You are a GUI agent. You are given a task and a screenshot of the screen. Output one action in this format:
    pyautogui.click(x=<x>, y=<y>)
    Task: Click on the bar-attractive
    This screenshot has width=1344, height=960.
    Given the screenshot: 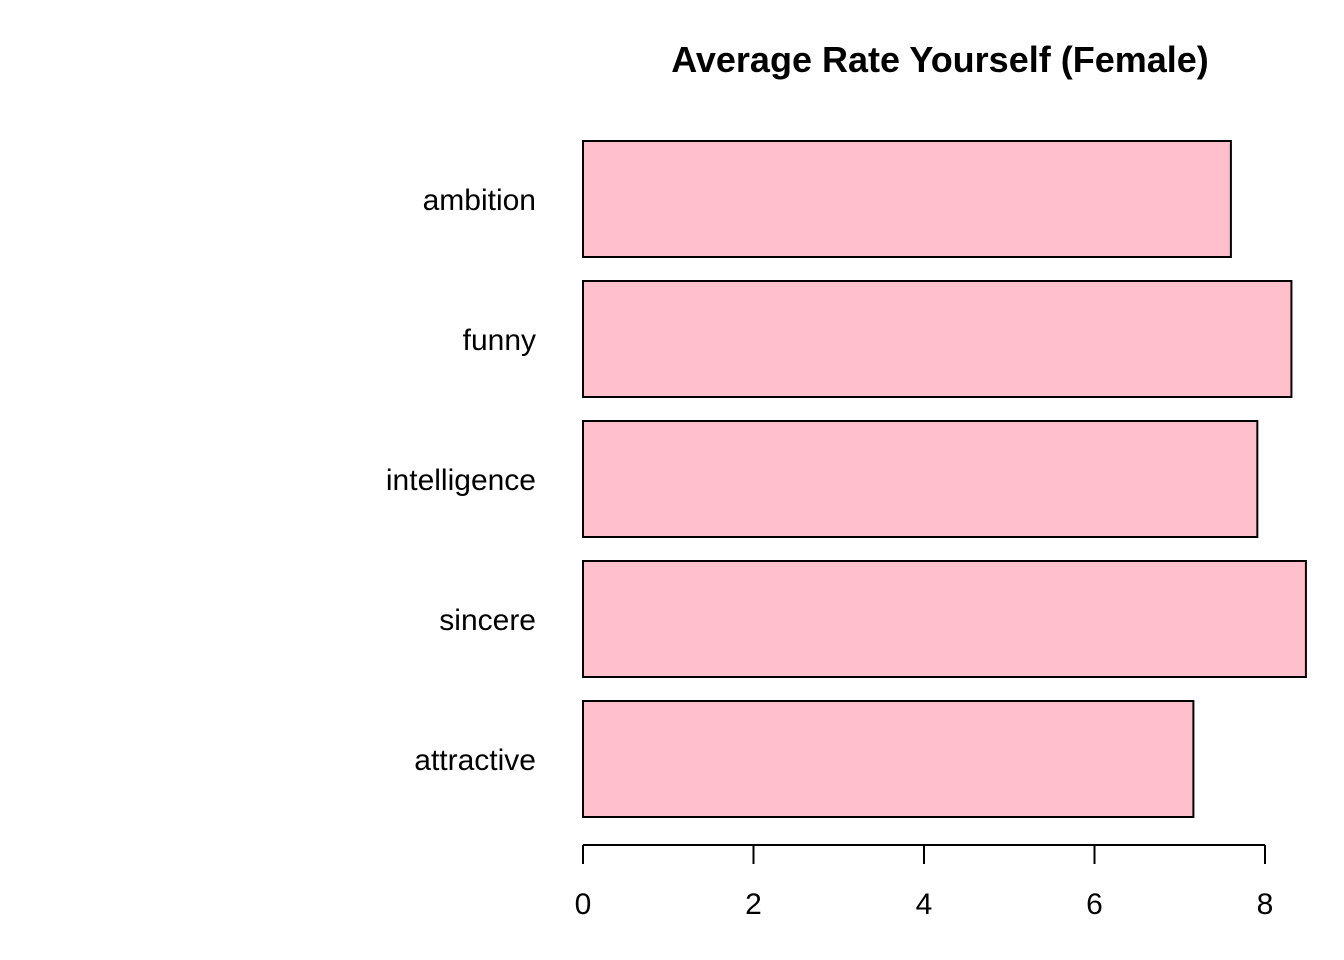 What is the action you would take?
    pyautogui.click(x=888, y=759)
    